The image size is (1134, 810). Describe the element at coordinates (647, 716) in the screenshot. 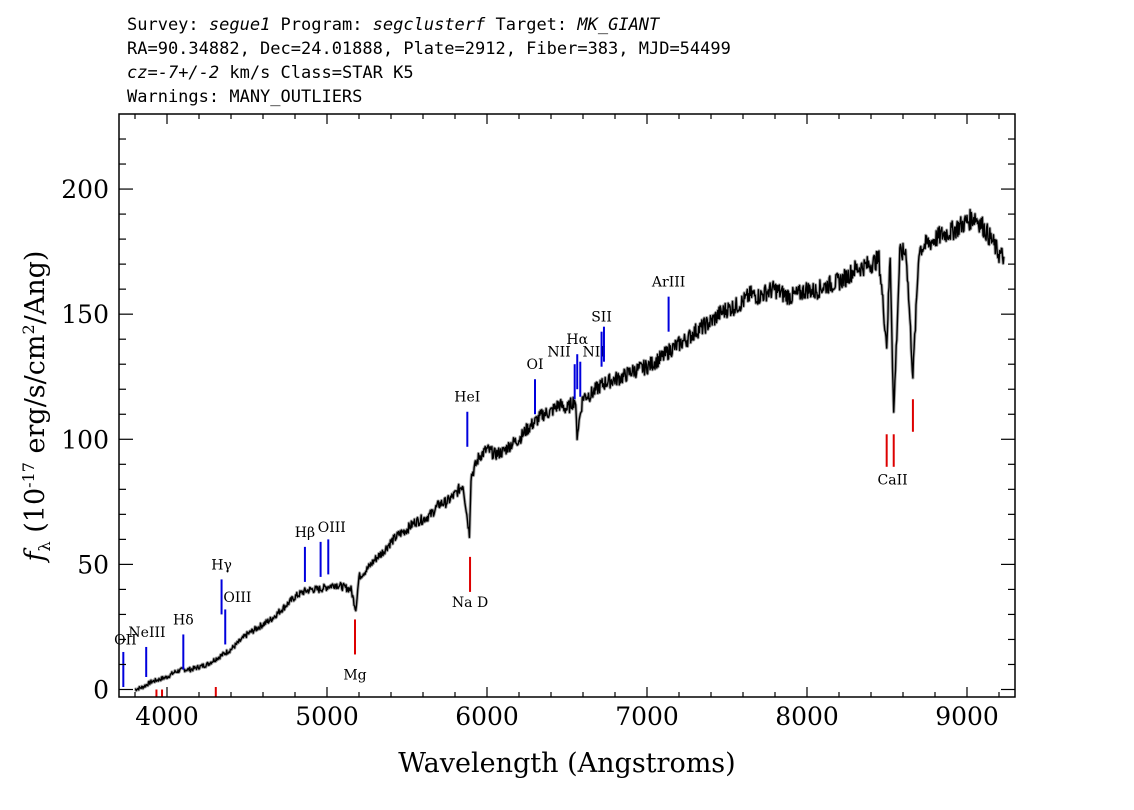

I see `x-tick-label: 7000` at that location.